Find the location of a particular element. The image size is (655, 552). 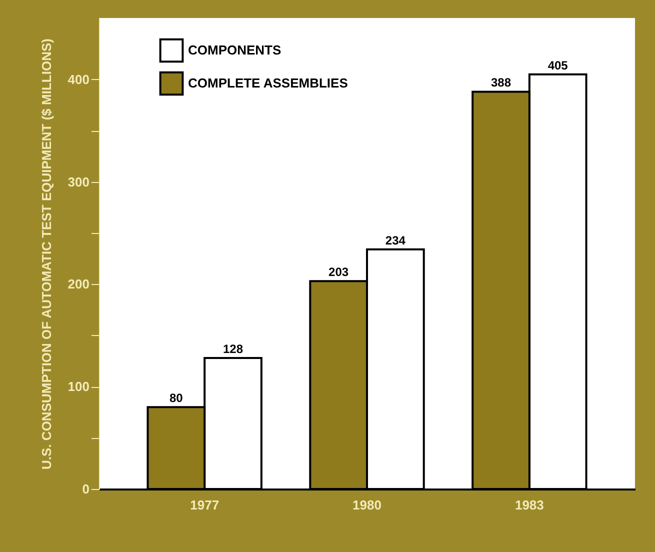

y-tick-label: 400 is located at coordinates (79, 79).